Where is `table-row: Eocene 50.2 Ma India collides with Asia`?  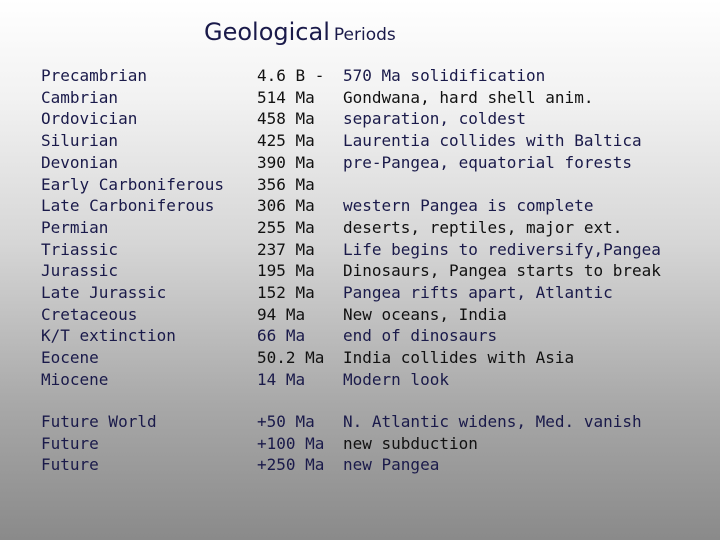
table-row: Eocene 50.2 Ma India collides with Asia is located at coordinates (360, 358).